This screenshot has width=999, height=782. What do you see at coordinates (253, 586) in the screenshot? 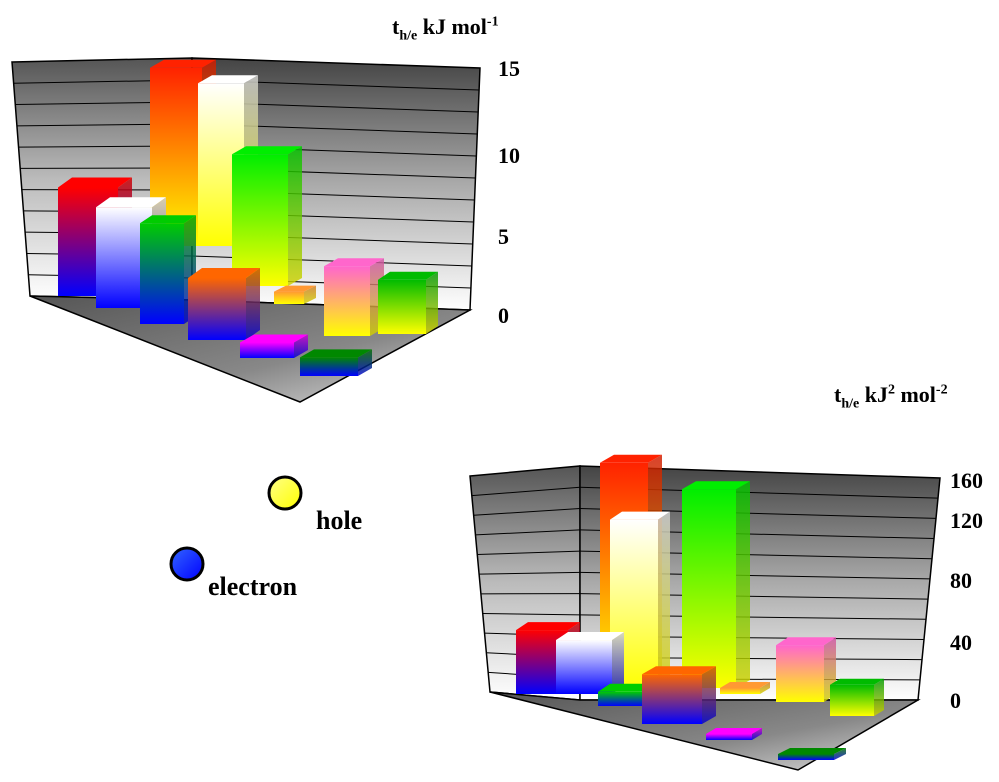
I see `legend-electron-label: electron` at bounding box center [253, 586].